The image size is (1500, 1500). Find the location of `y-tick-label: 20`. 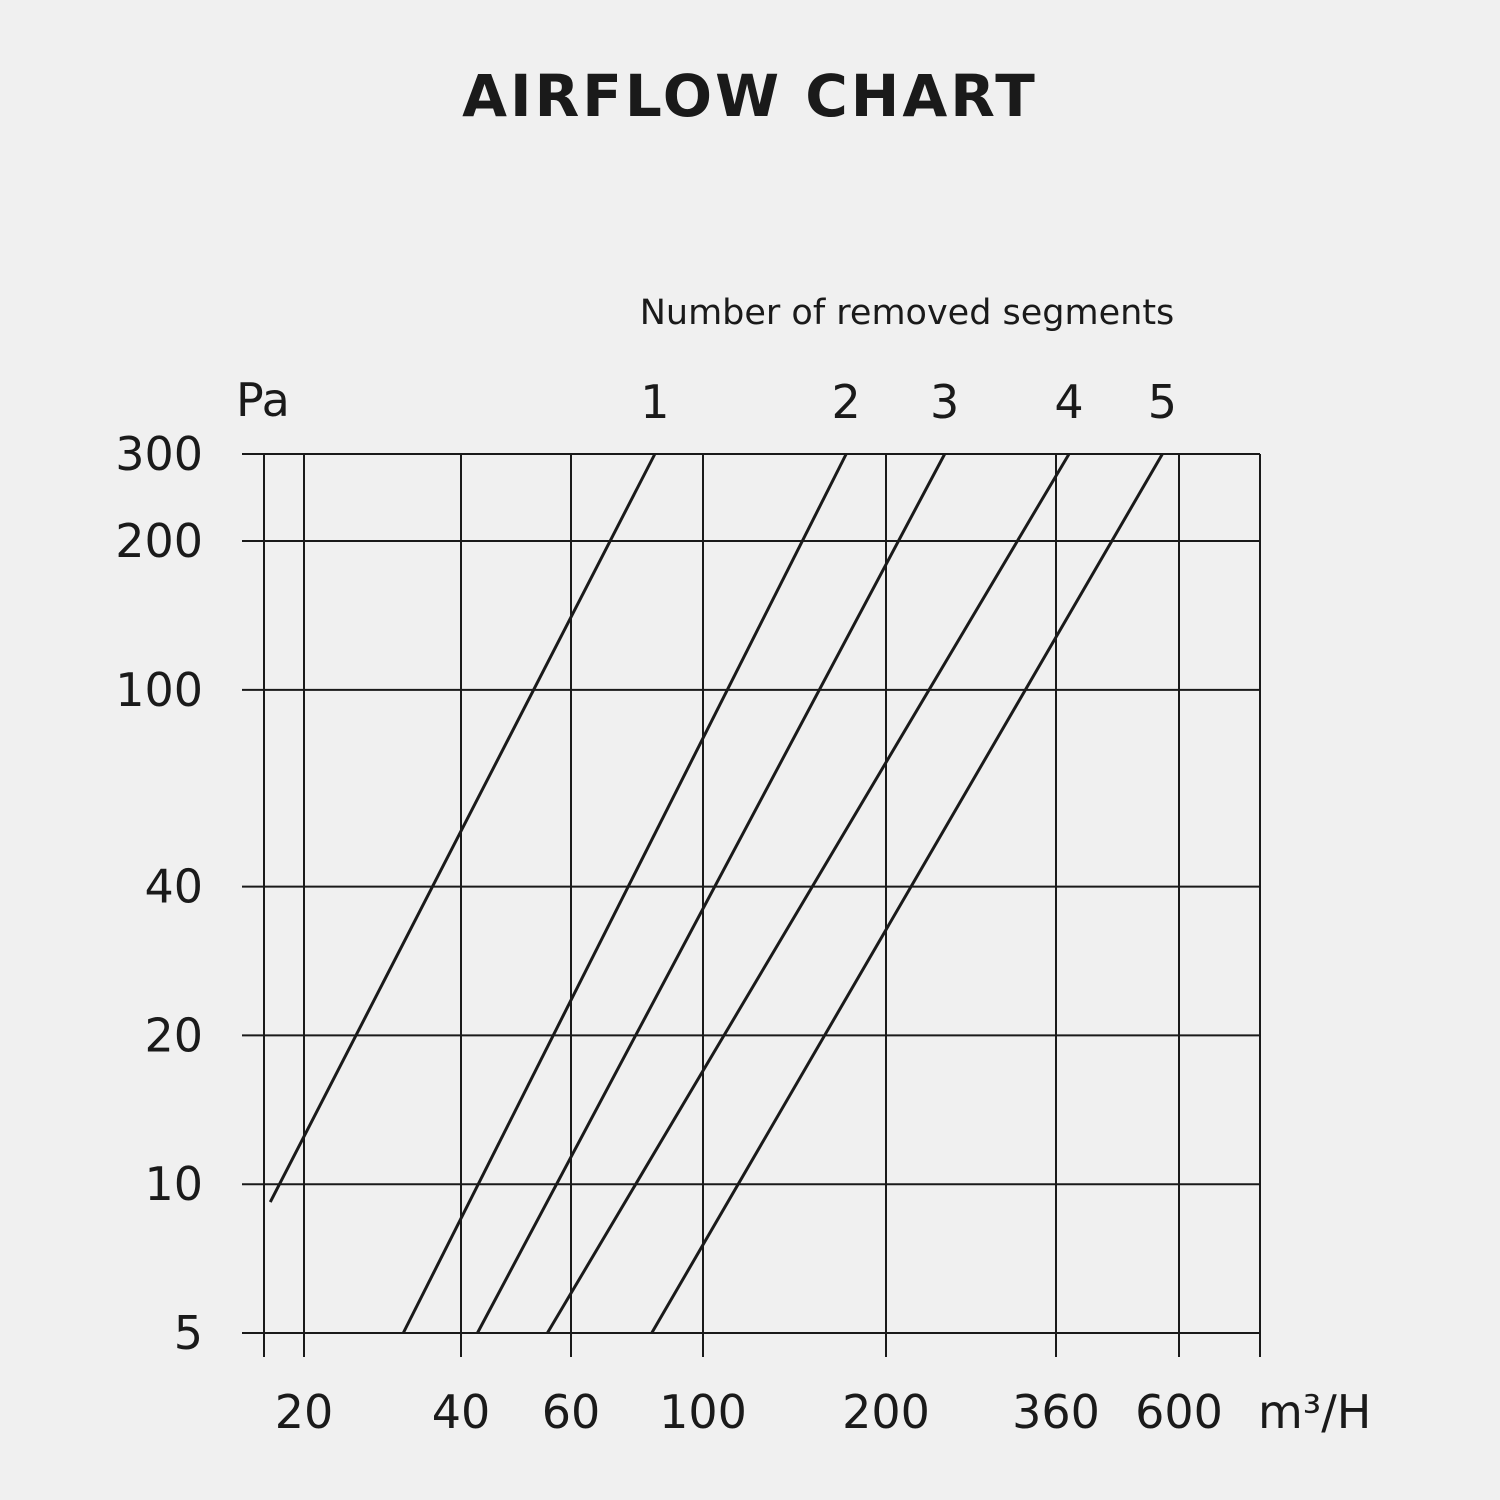

y-tick-label: 20 is located at coordinates (173, 1035).